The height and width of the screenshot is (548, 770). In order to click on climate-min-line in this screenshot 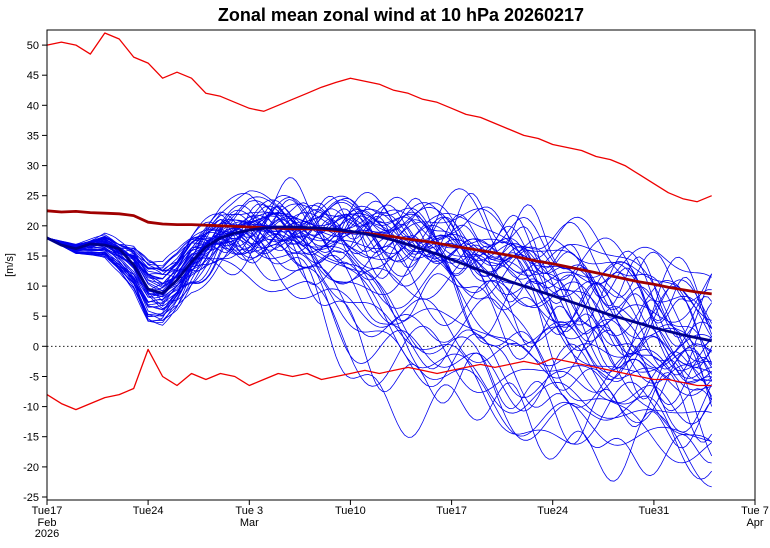, I will do `click(379, 379)`.